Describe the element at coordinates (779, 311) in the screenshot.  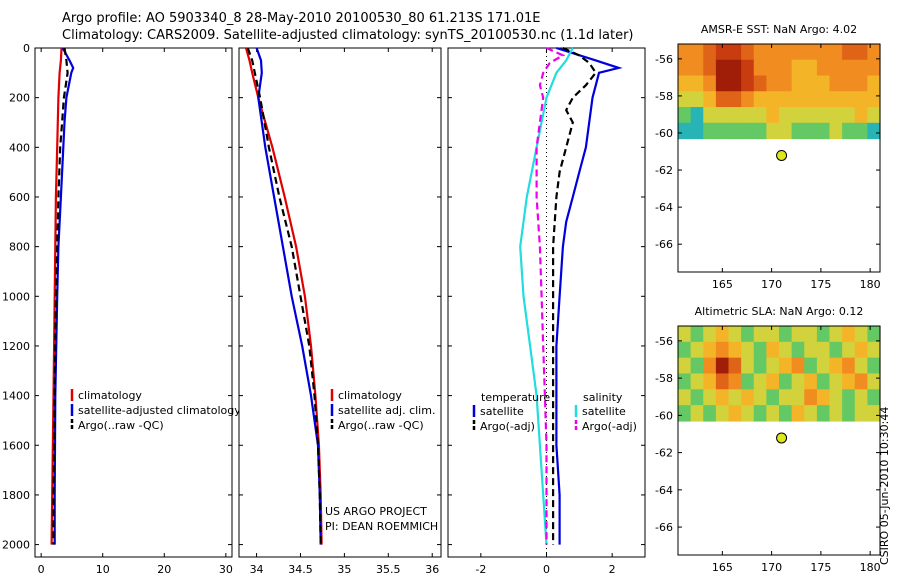
I see `map-title: Altimetric SLA: NaN Argo: 0.12` at that location.